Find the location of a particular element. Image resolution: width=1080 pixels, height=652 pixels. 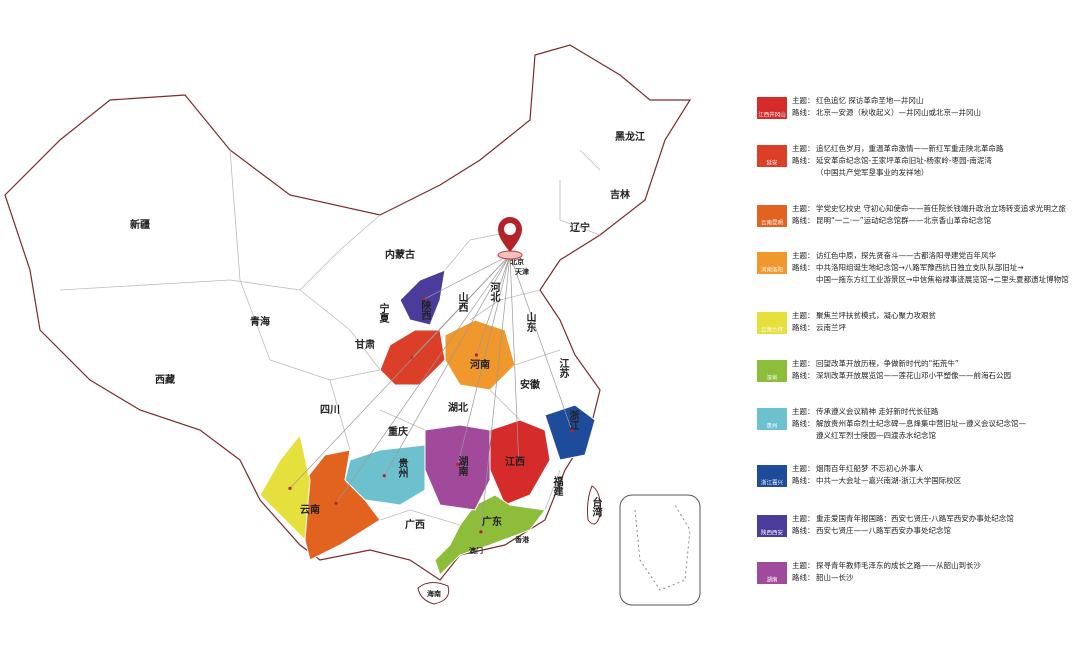

legend-tag: 江西井冈山 is located at coordinates (772, 115).